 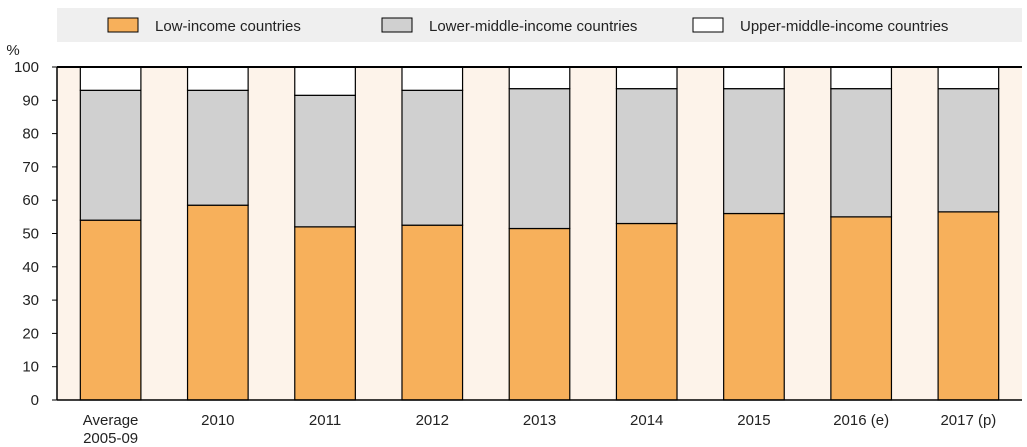 I want to click on y-tick-label-100: 100, so click(x=26, y=67).